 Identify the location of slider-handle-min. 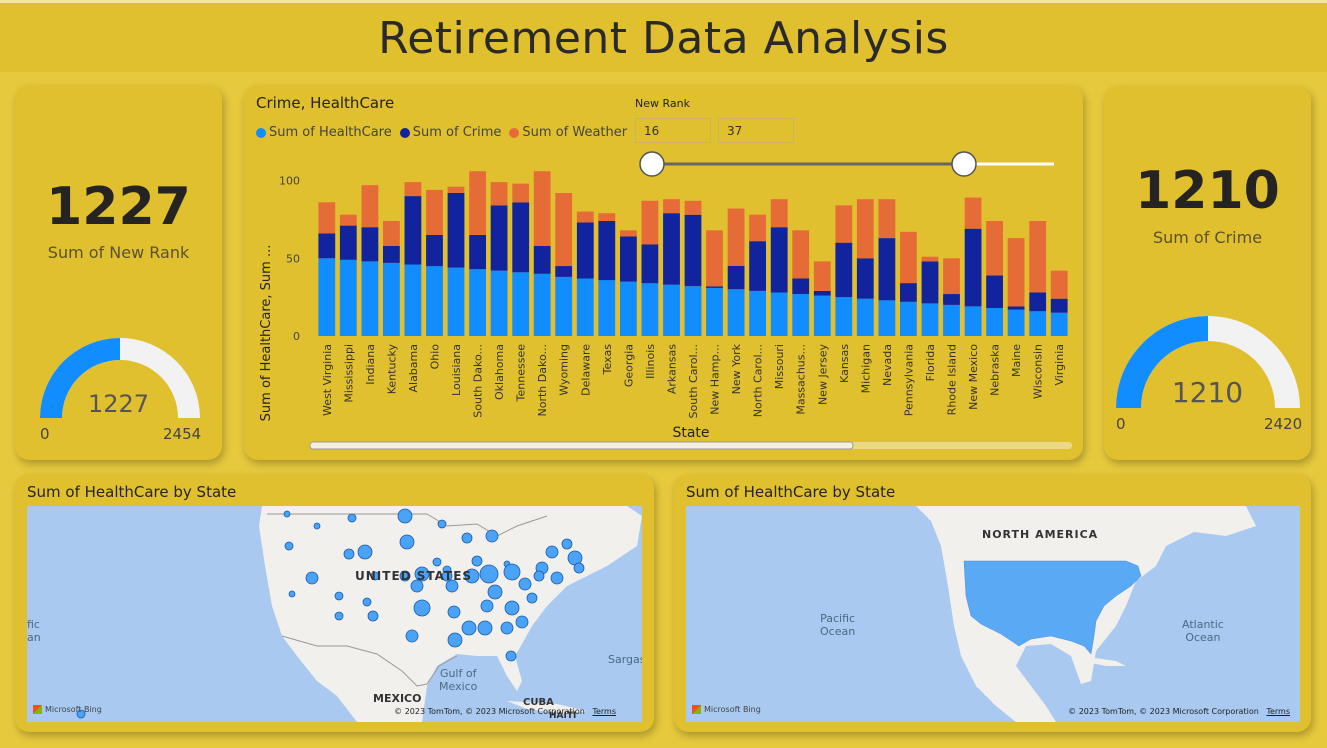
(652, 164).